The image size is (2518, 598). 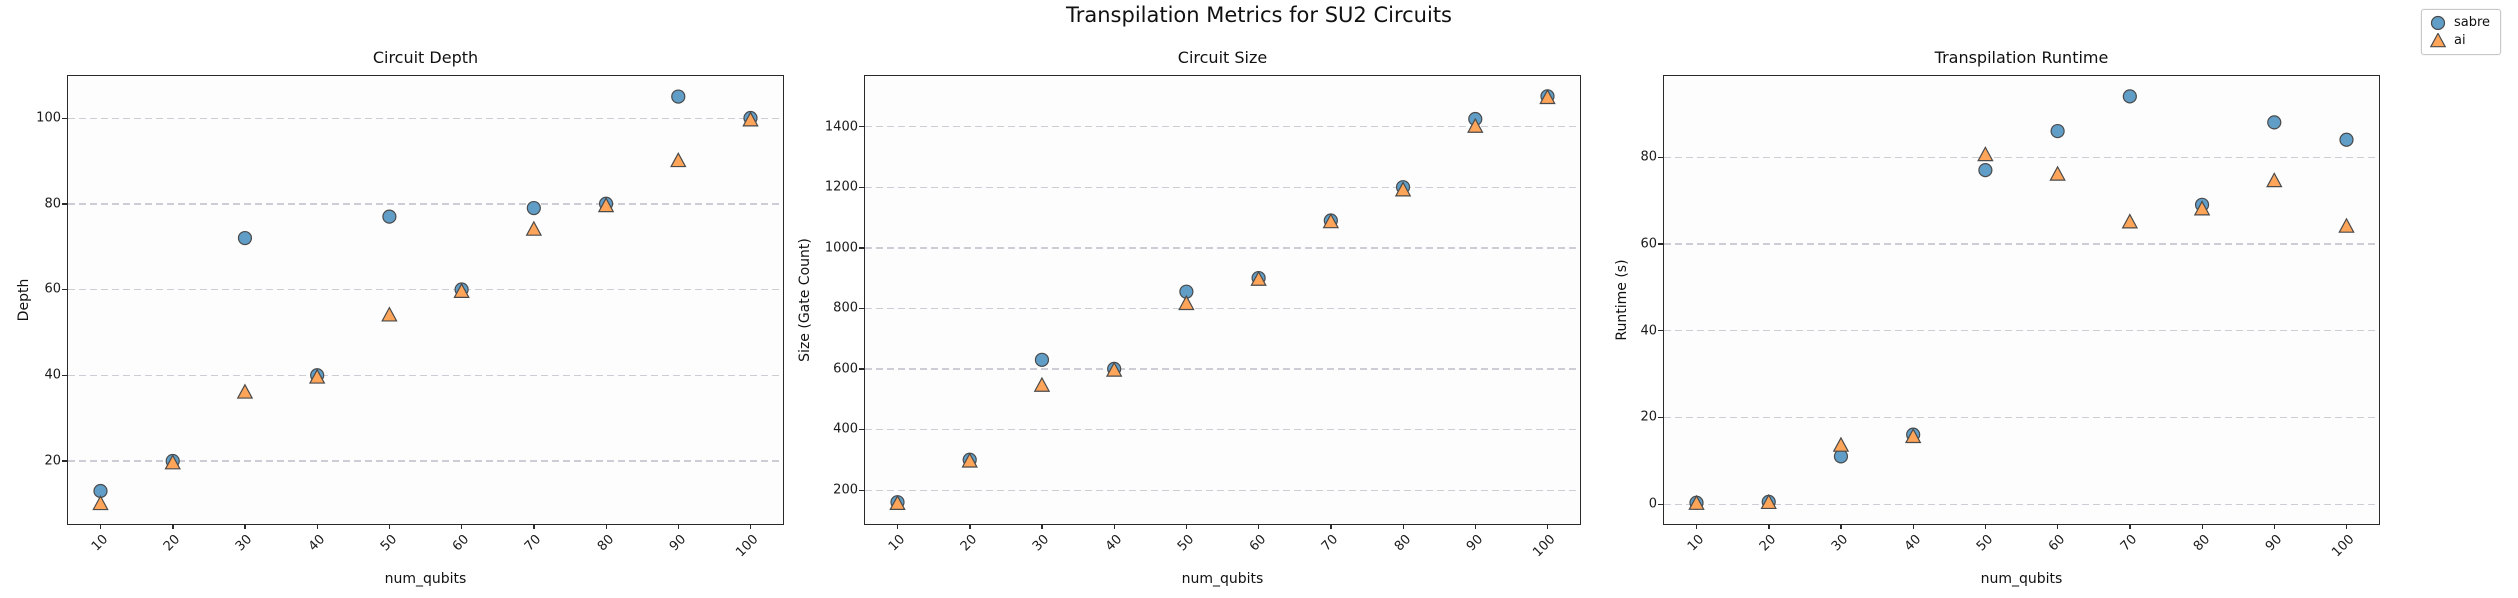 What do you see at coordinates (845, 369) in the screenshot?
I see `y-tick-label: 600` at bounding box center [845, 369].